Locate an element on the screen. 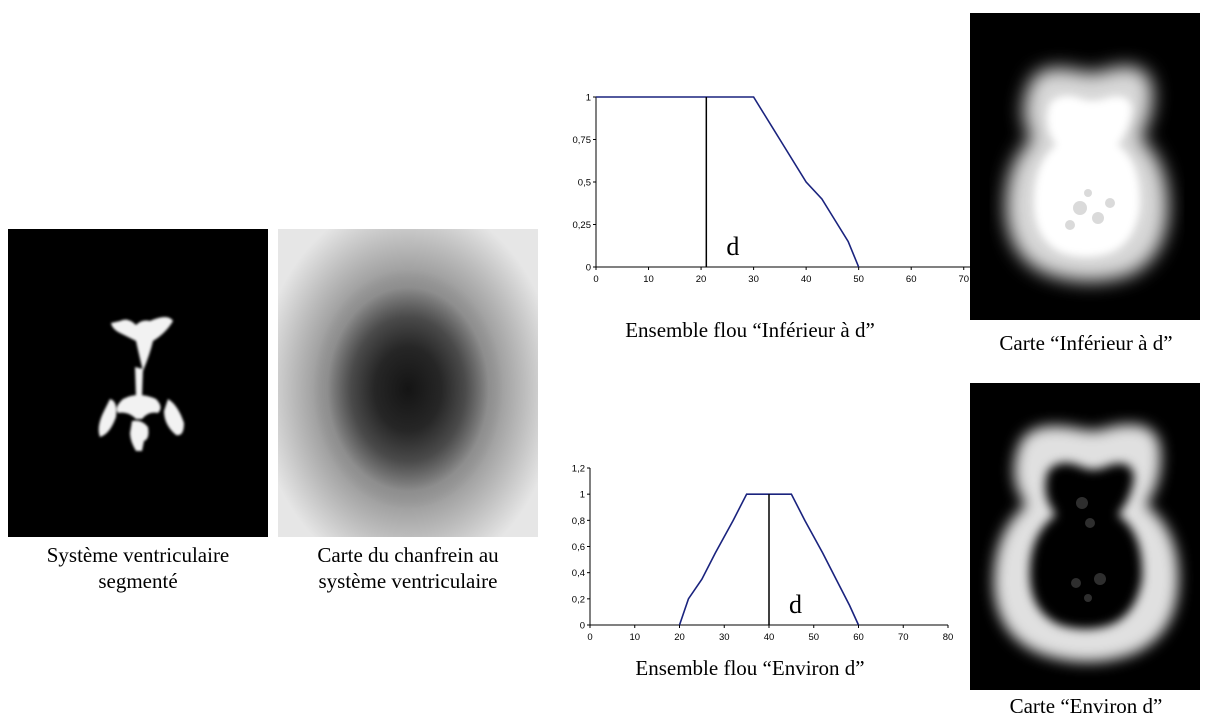  chamfer-caption-line2: système ventriculaire is located at coordinates (408, 581).